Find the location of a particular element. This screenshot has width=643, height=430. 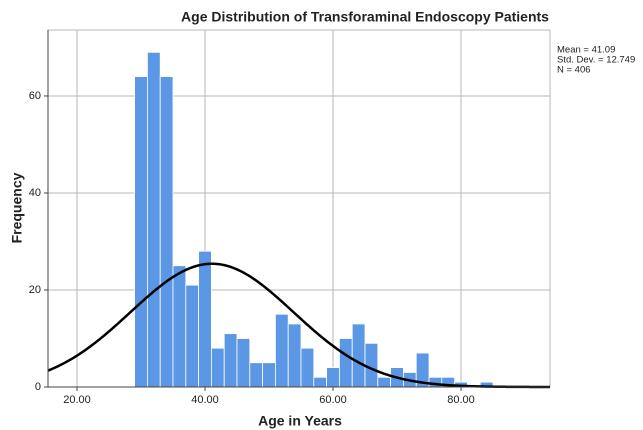

y-tick-label: 40 is located at coordinates (35, 193).